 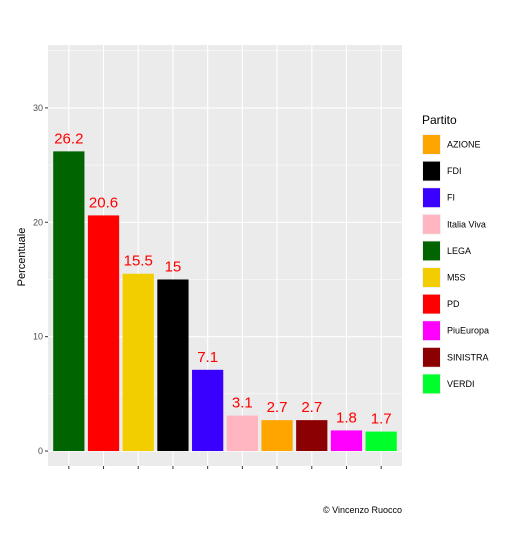 What do you see at coordinates (312, 436) in the screenshot?
I see `bar-sinistra` at bounding box center [312, 436].